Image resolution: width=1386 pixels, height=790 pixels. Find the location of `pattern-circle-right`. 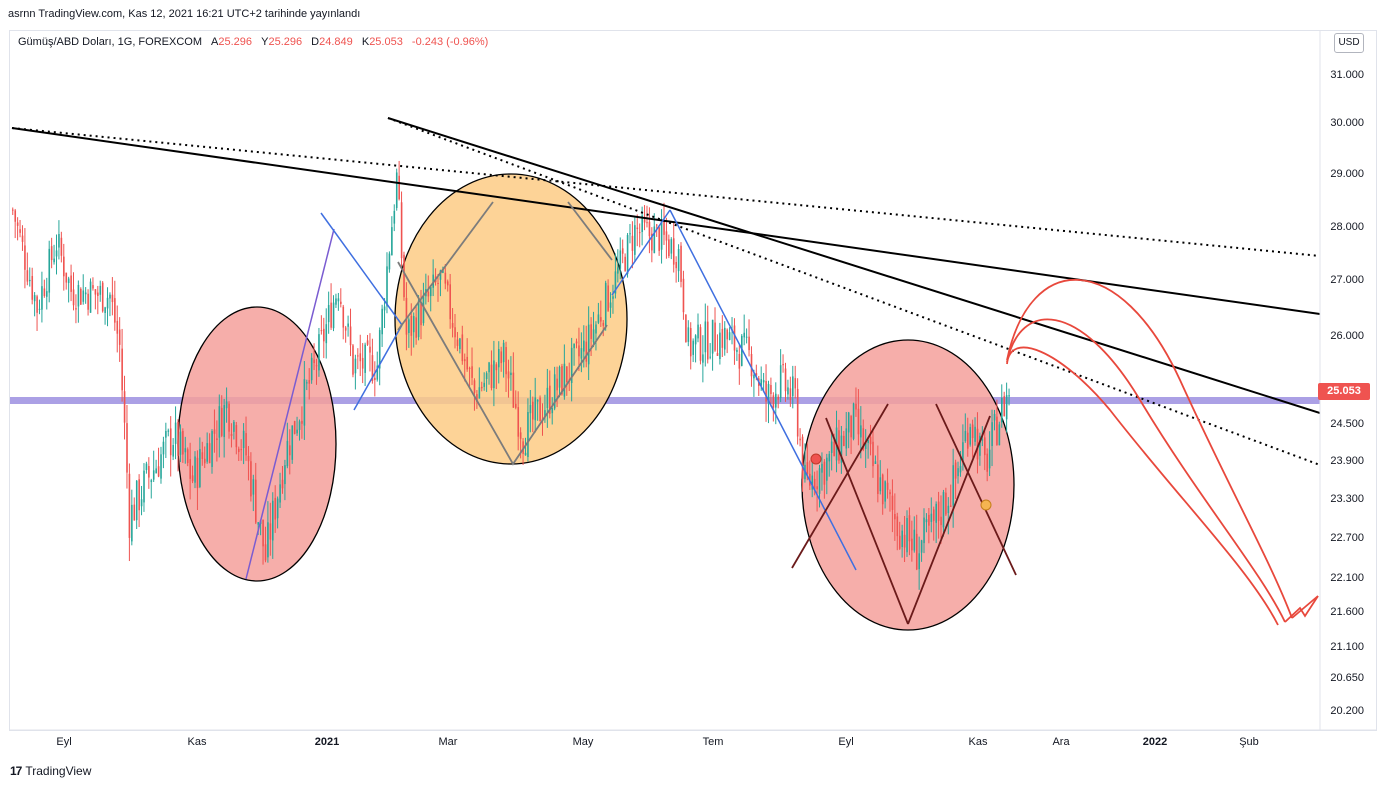

pattern-circle-right is located at coordinates (908, 485).